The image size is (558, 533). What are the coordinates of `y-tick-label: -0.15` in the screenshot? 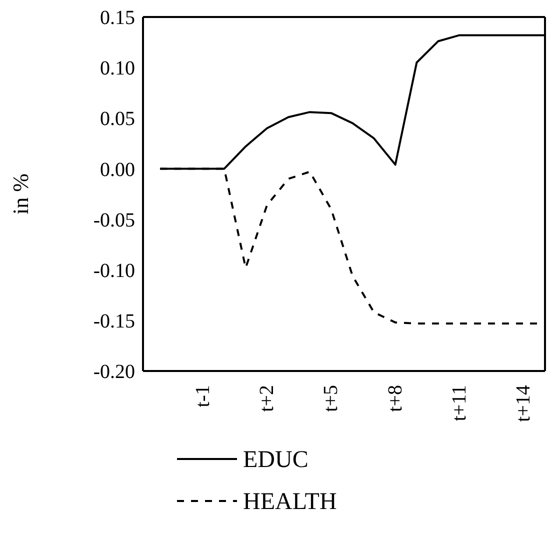 It's located at (114, 321).